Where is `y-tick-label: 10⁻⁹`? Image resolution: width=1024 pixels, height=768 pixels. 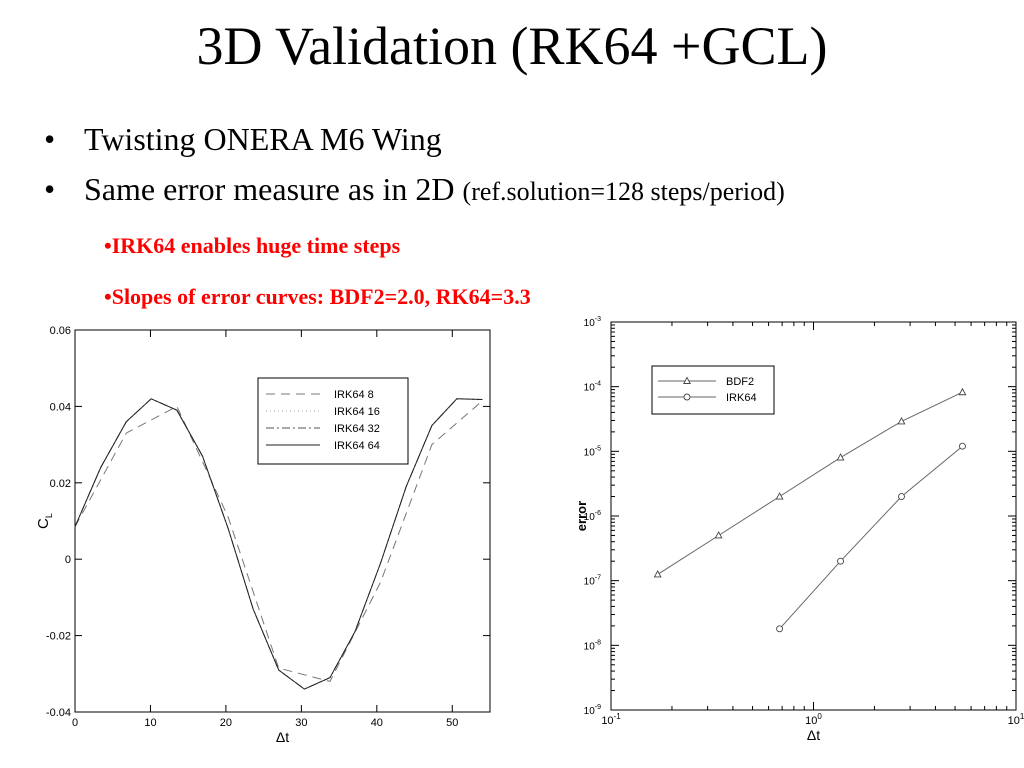 y-tick-label: 10⁻⁹ is located at coordinates (592, 710).